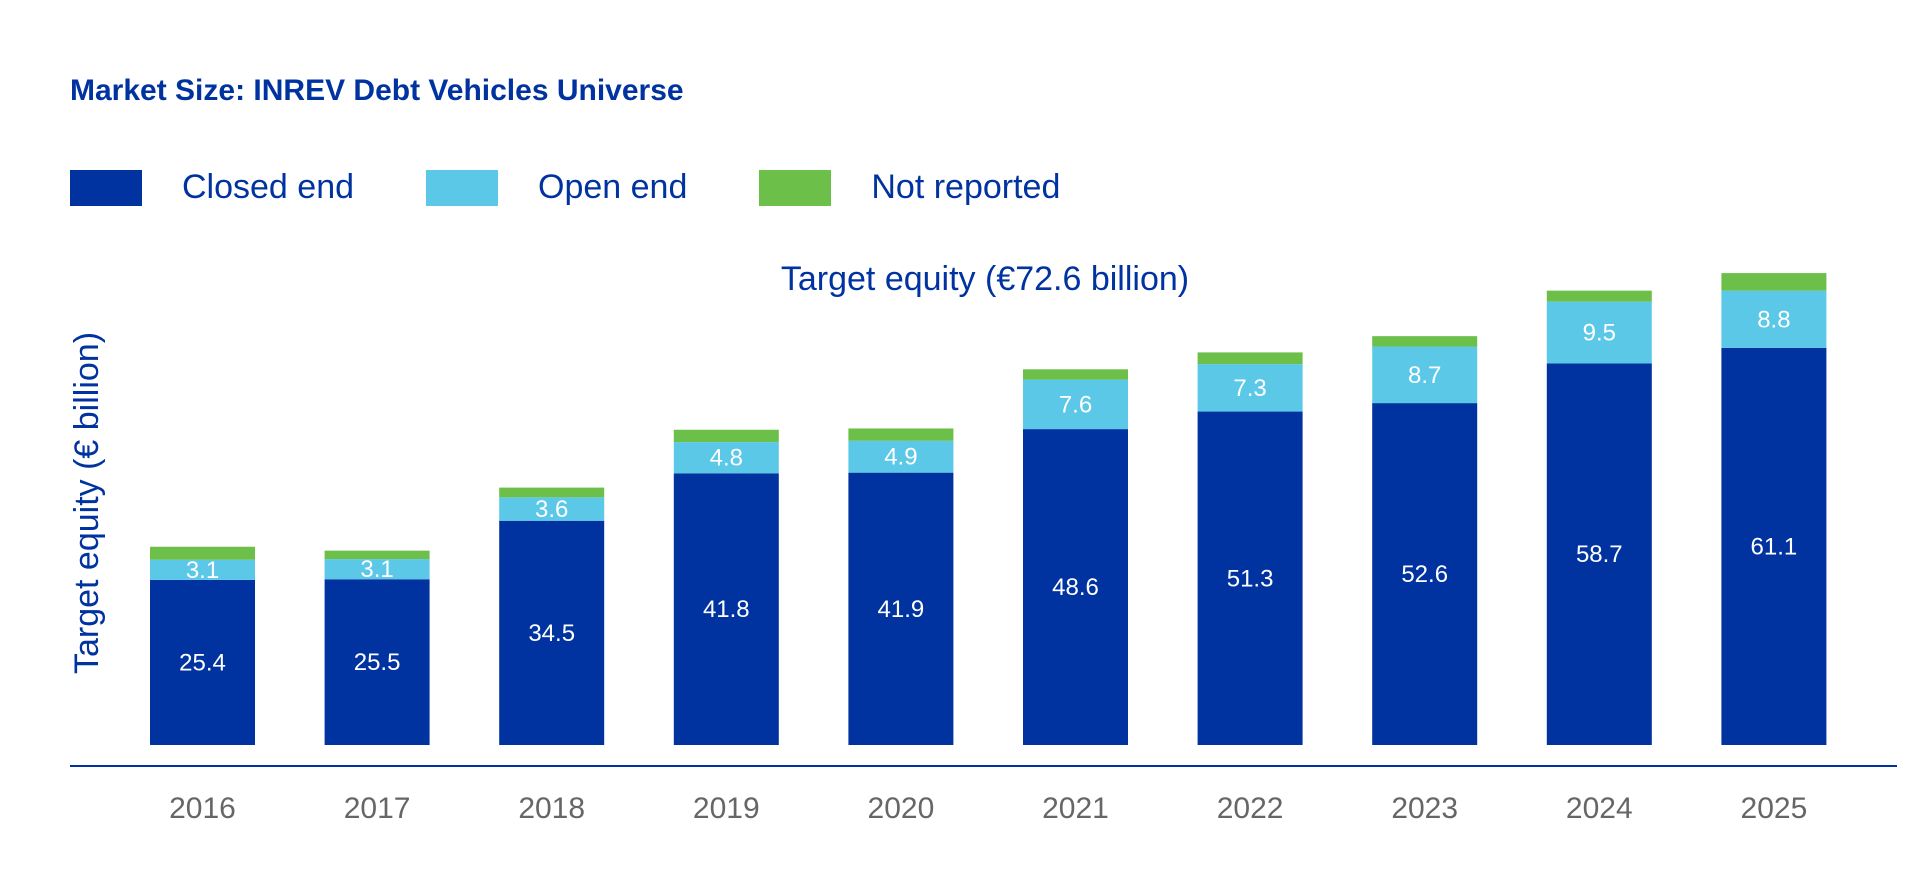 The image size is (1932, 887). I want to click on bar-closed-end-2020, so click(901, 608).